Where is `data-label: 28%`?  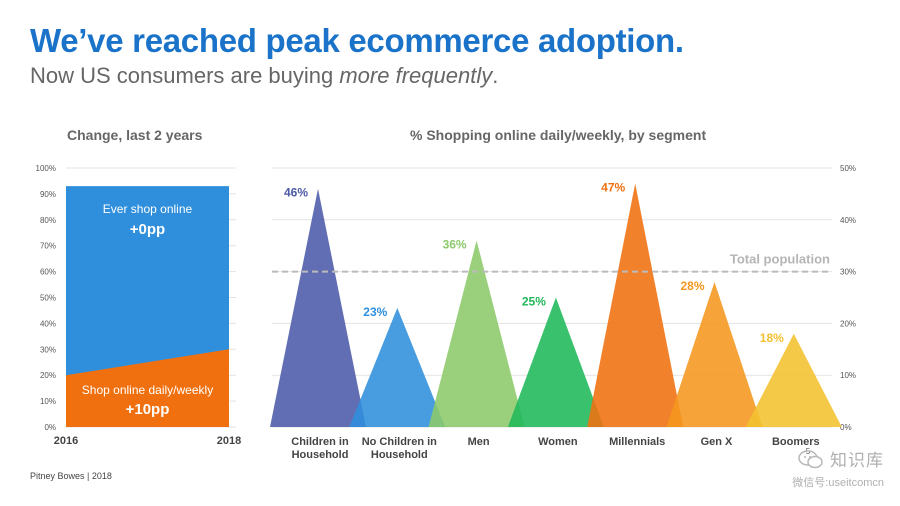
data-label: 28% is located at coordinates (692, 286).